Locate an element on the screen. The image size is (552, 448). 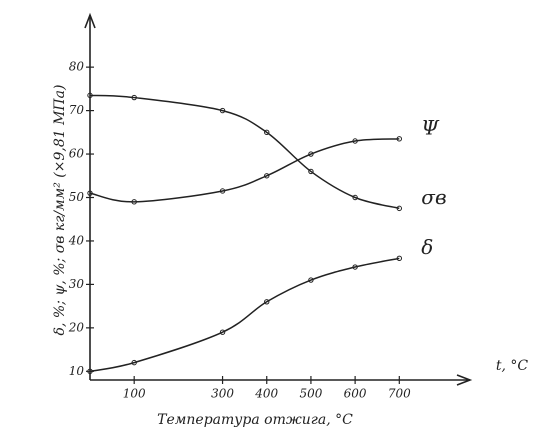
x-tick-label: 400 is located at coordinates (266, 394).